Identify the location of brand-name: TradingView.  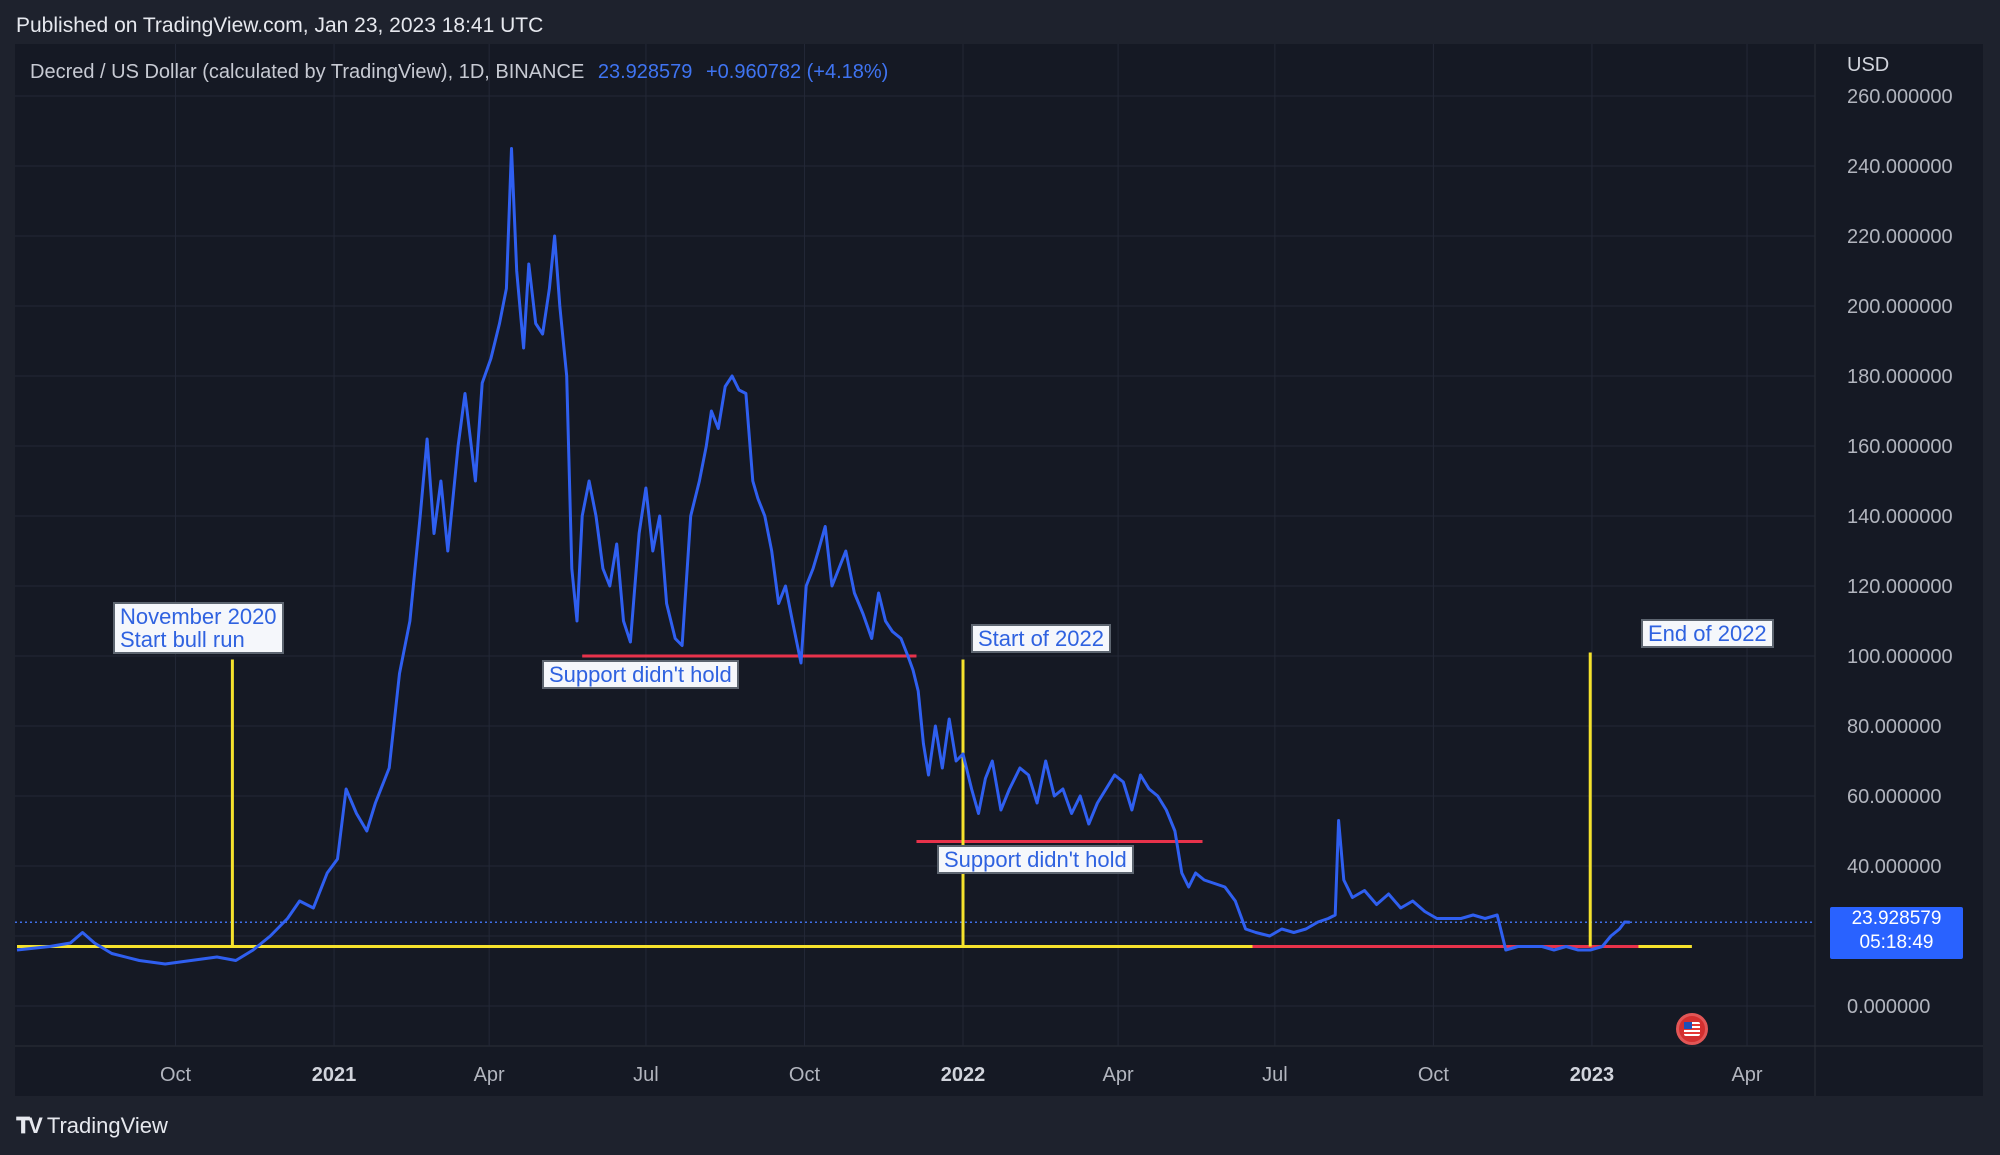
(107, 1125).